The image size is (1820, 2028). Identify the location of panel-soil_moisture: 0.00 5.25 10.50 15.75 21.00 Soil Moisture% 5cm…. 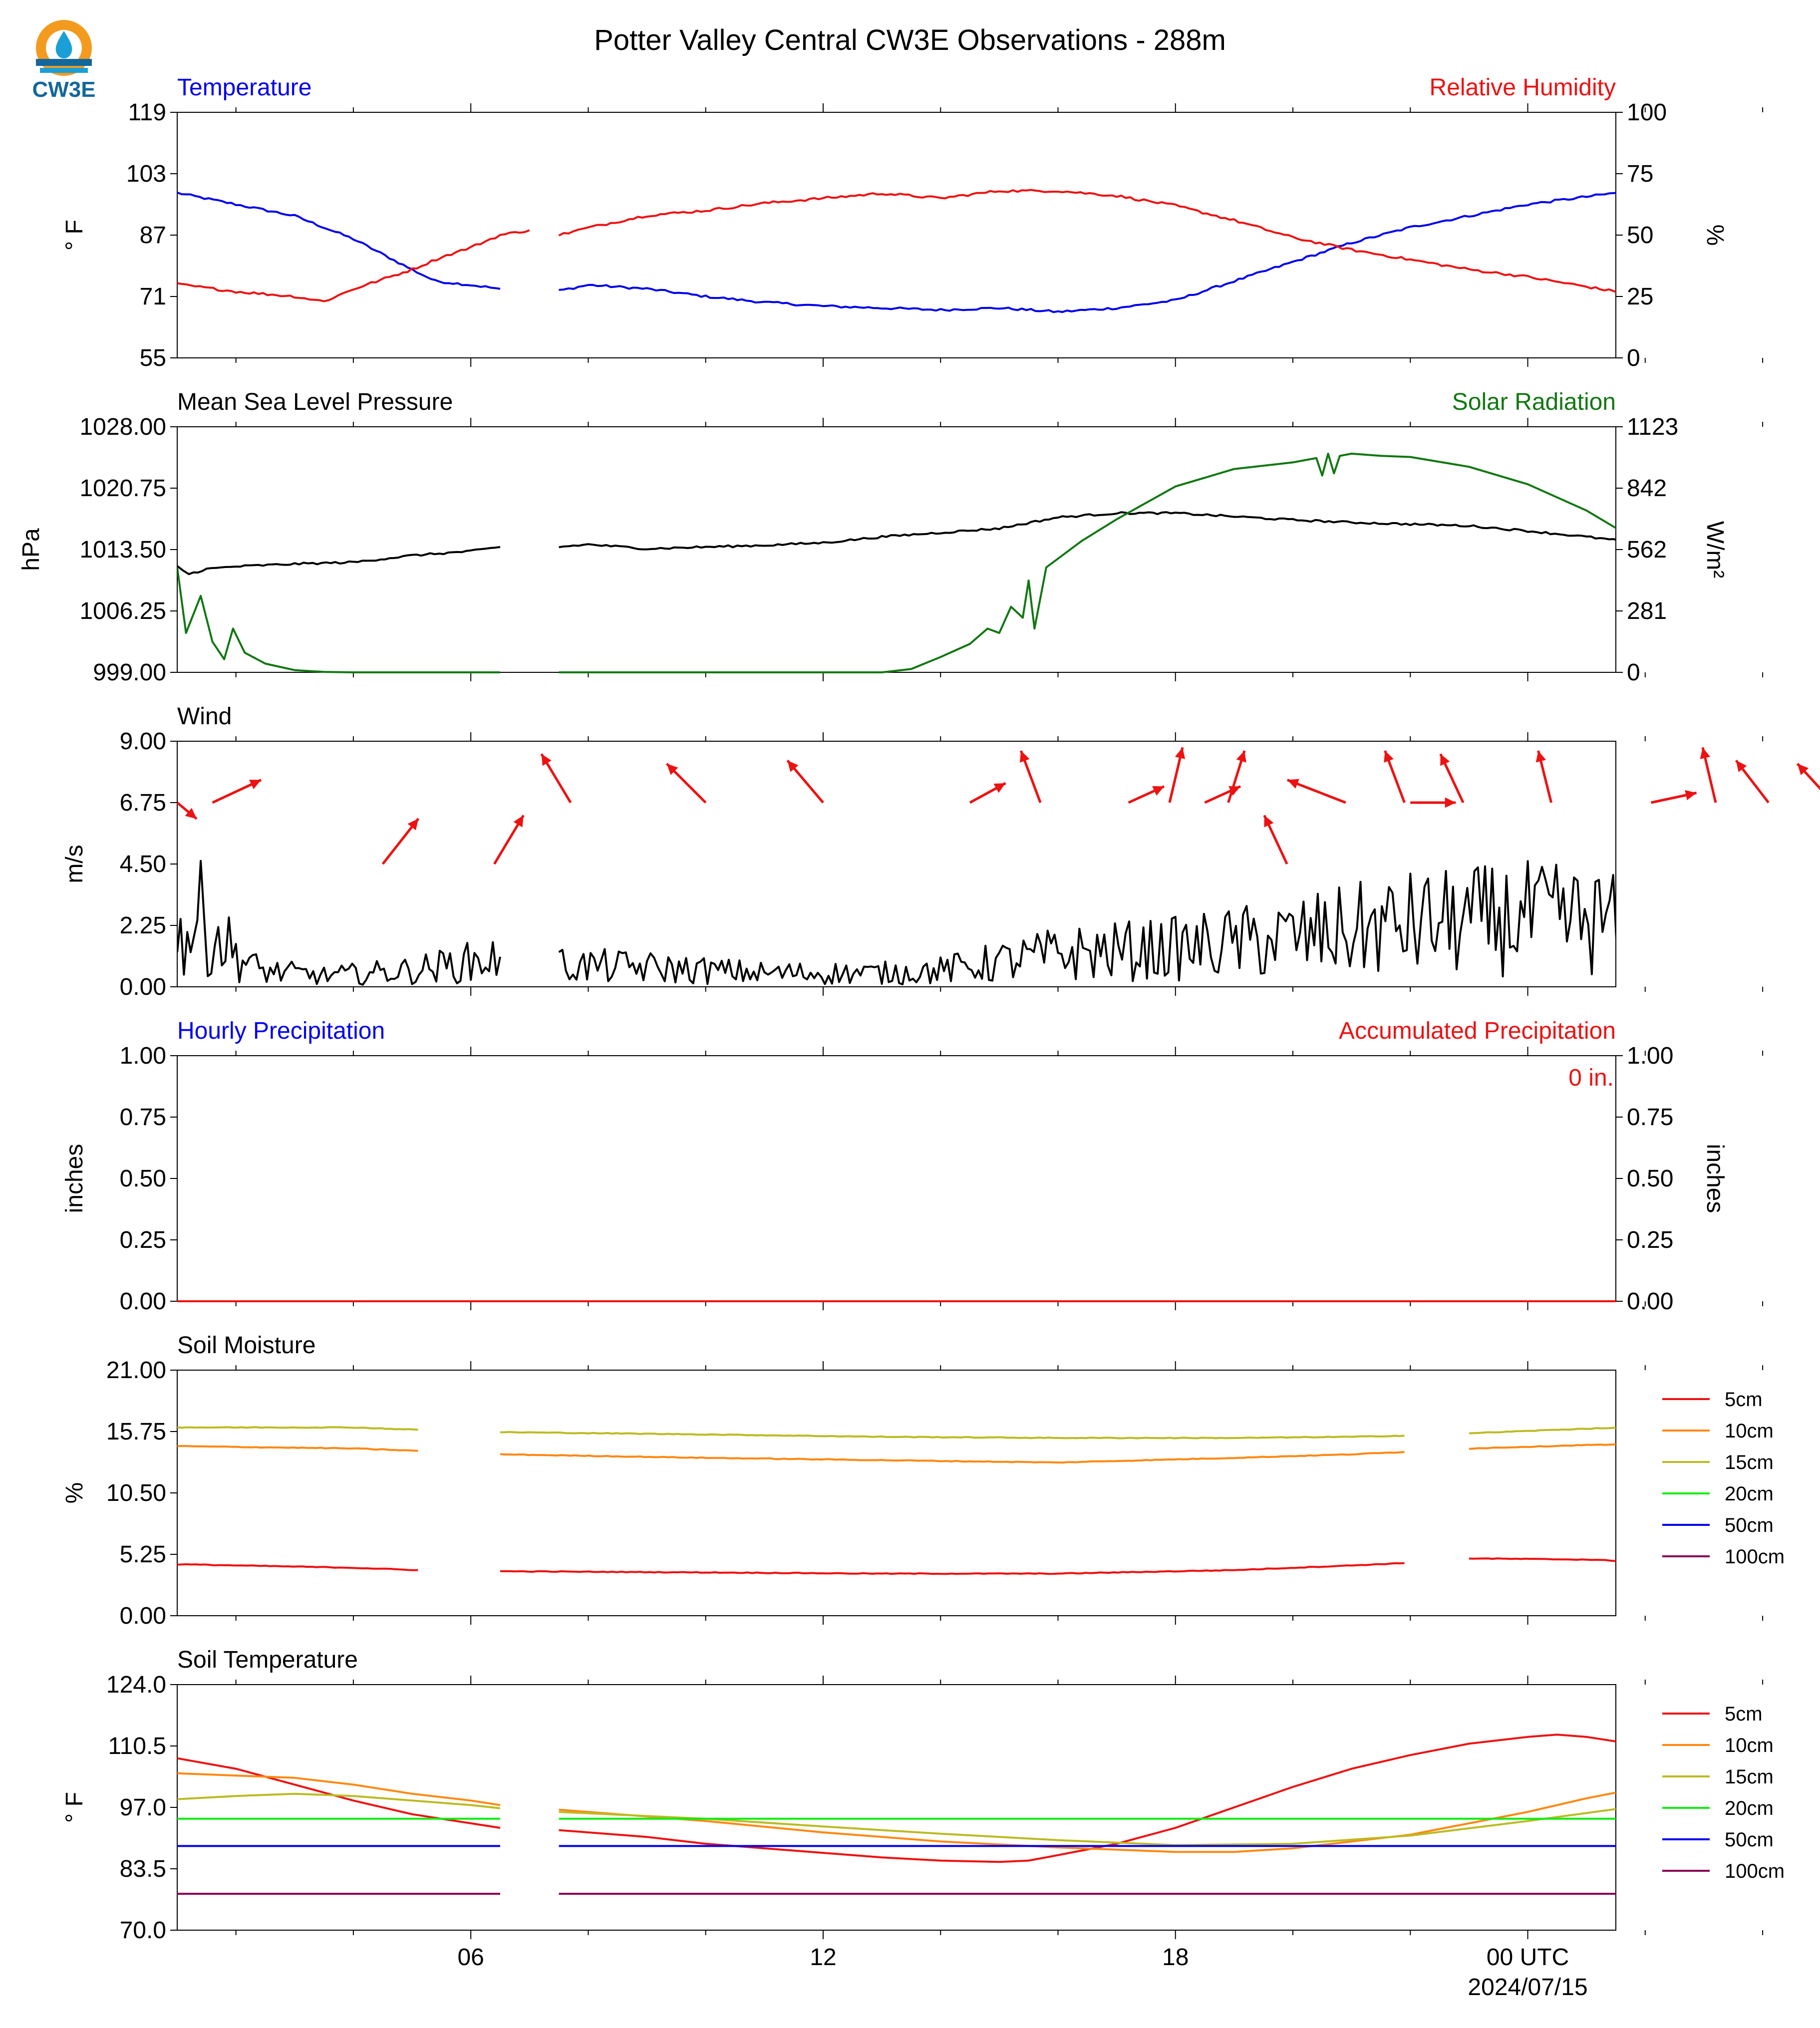
(923, 1480).